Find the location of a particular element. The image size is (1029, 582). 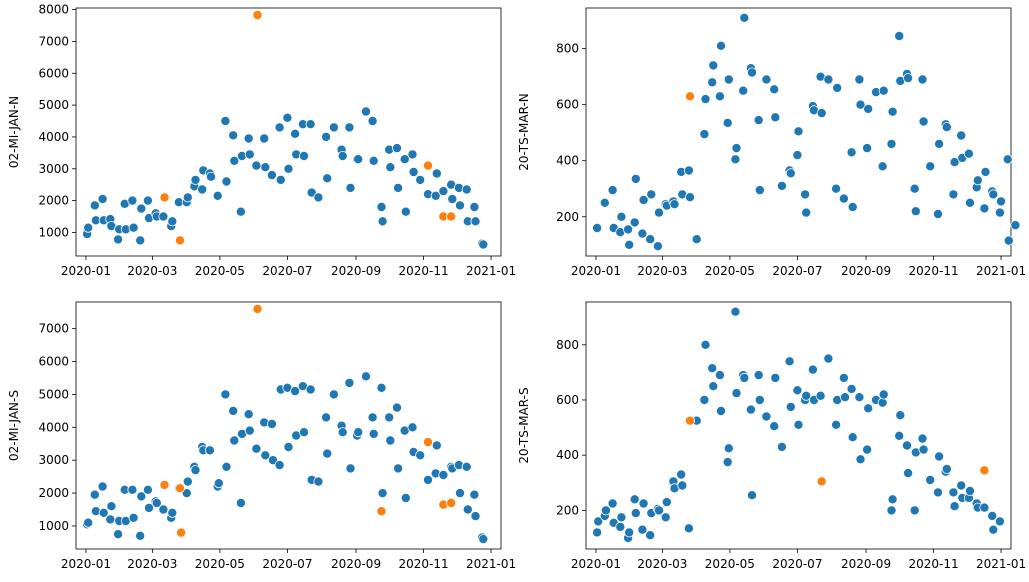

y-tick-label: 200 is located at coordinates (567, 510).